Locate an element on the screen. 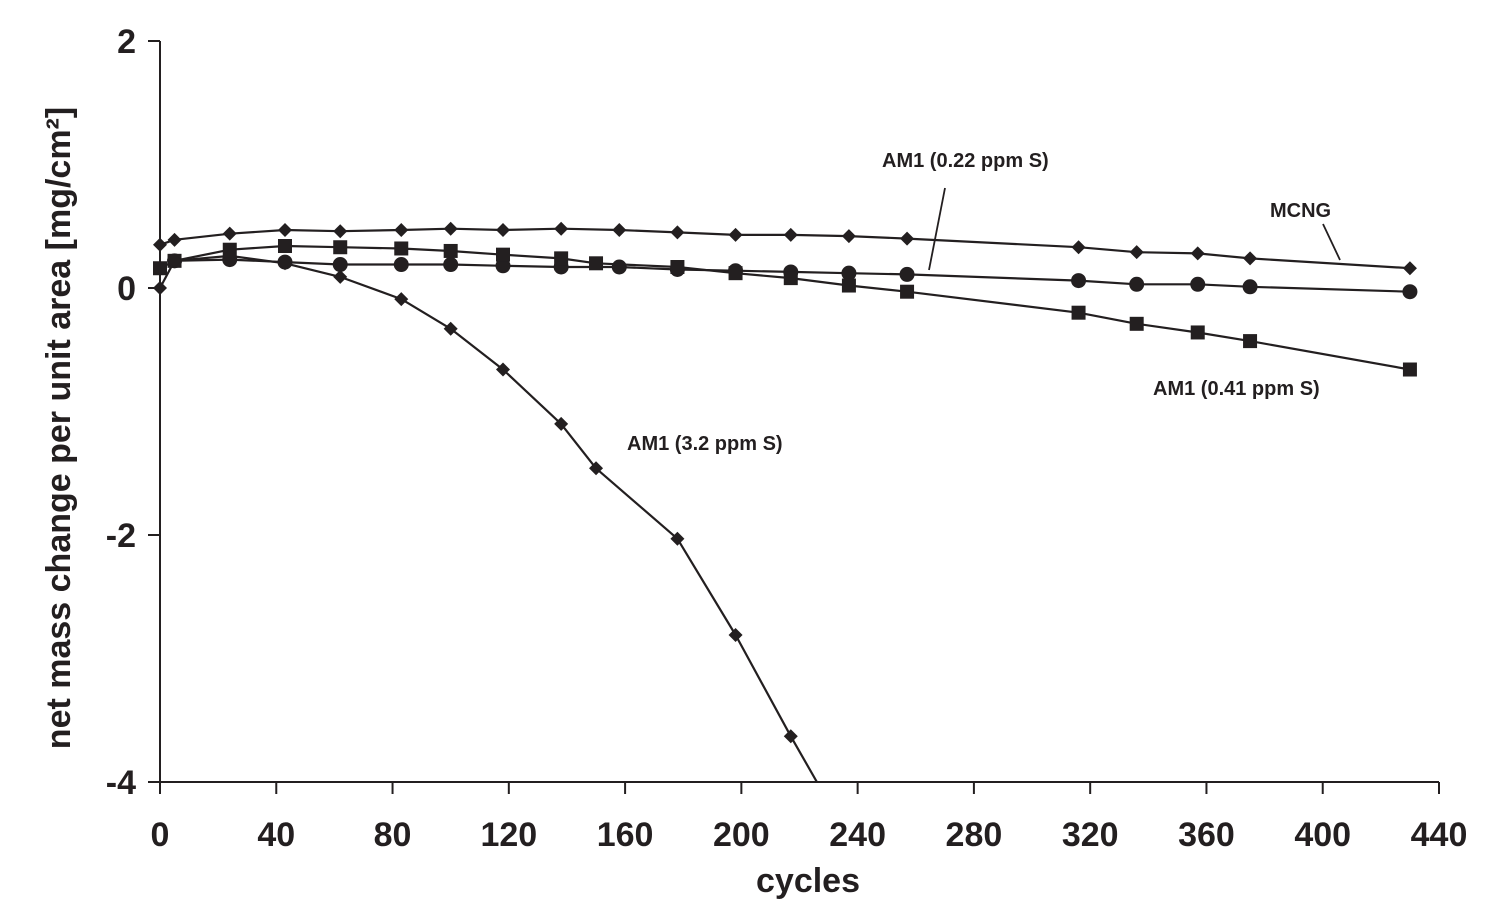 Image resolution: width=1510 pixels, height=916 pixels. x-tick-label: 280 is located at coordinates (974, 835).